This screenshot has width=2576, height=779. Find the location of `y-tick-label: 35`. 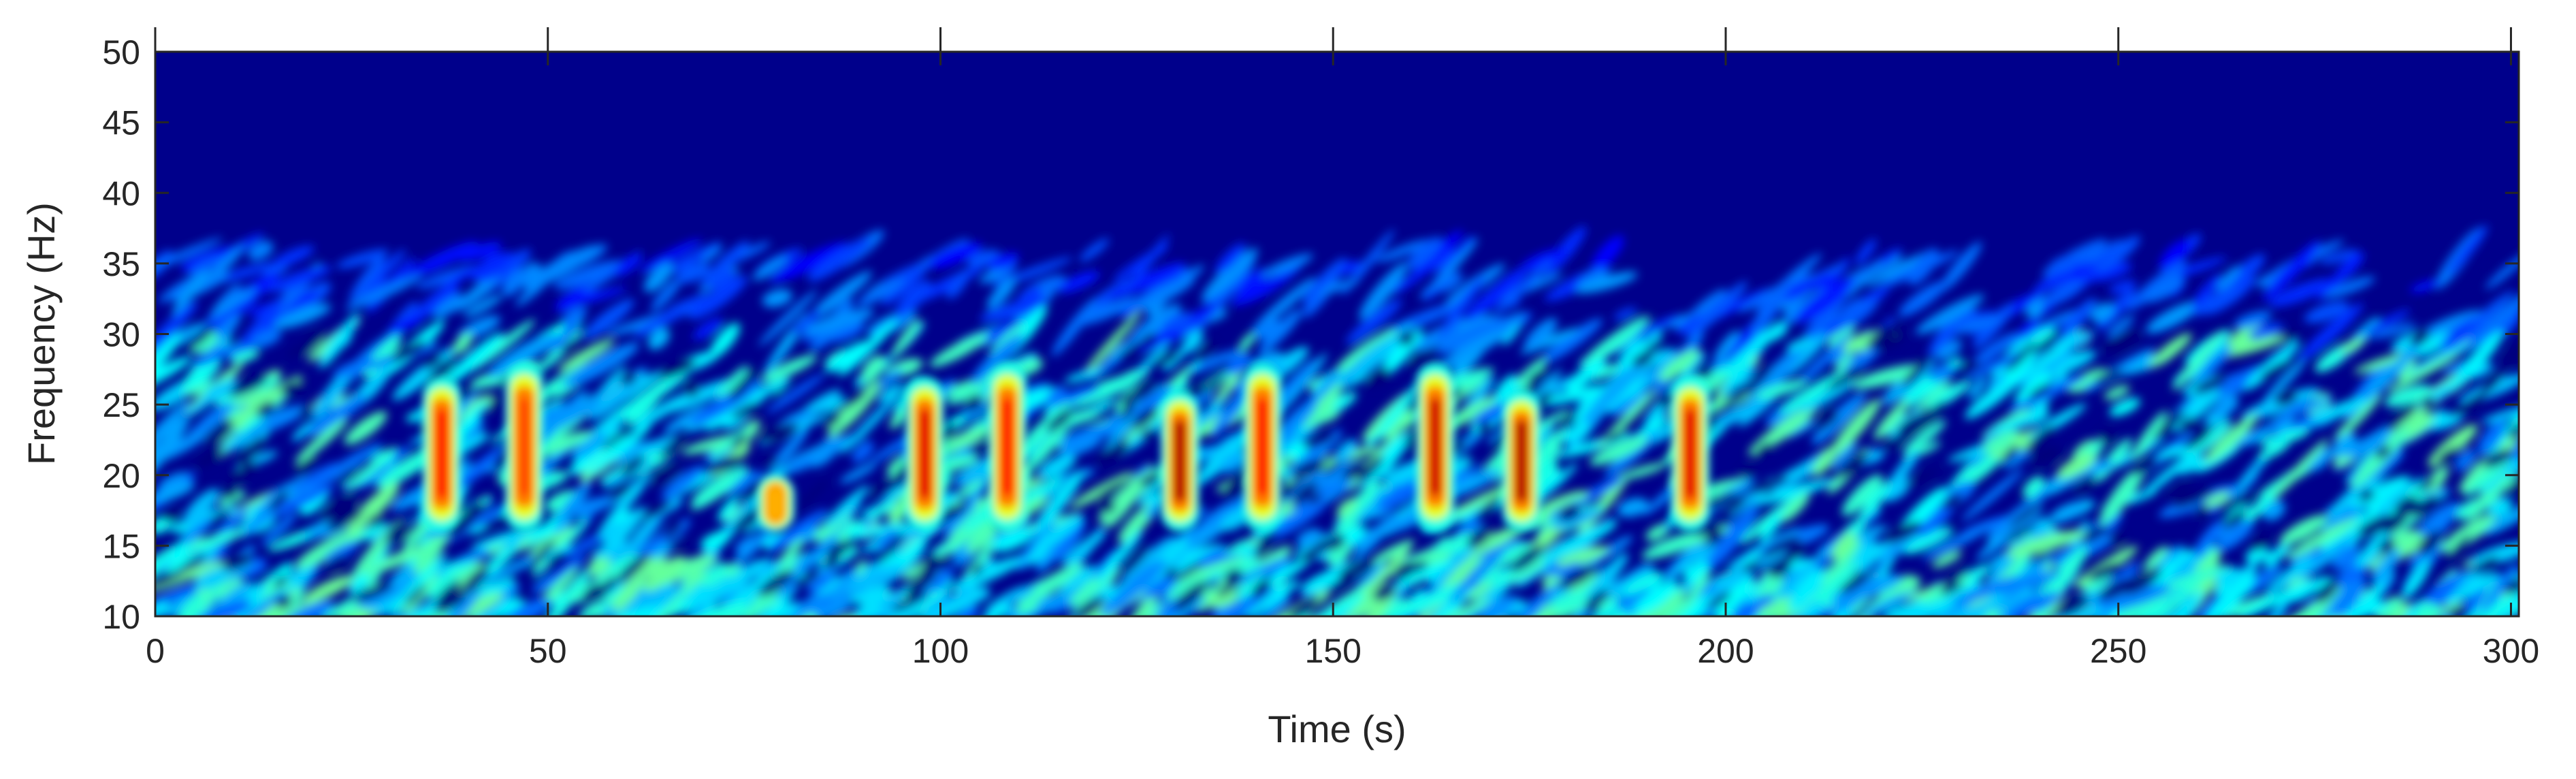

y-tick-label: 35 is located at coordinates (121, 264).